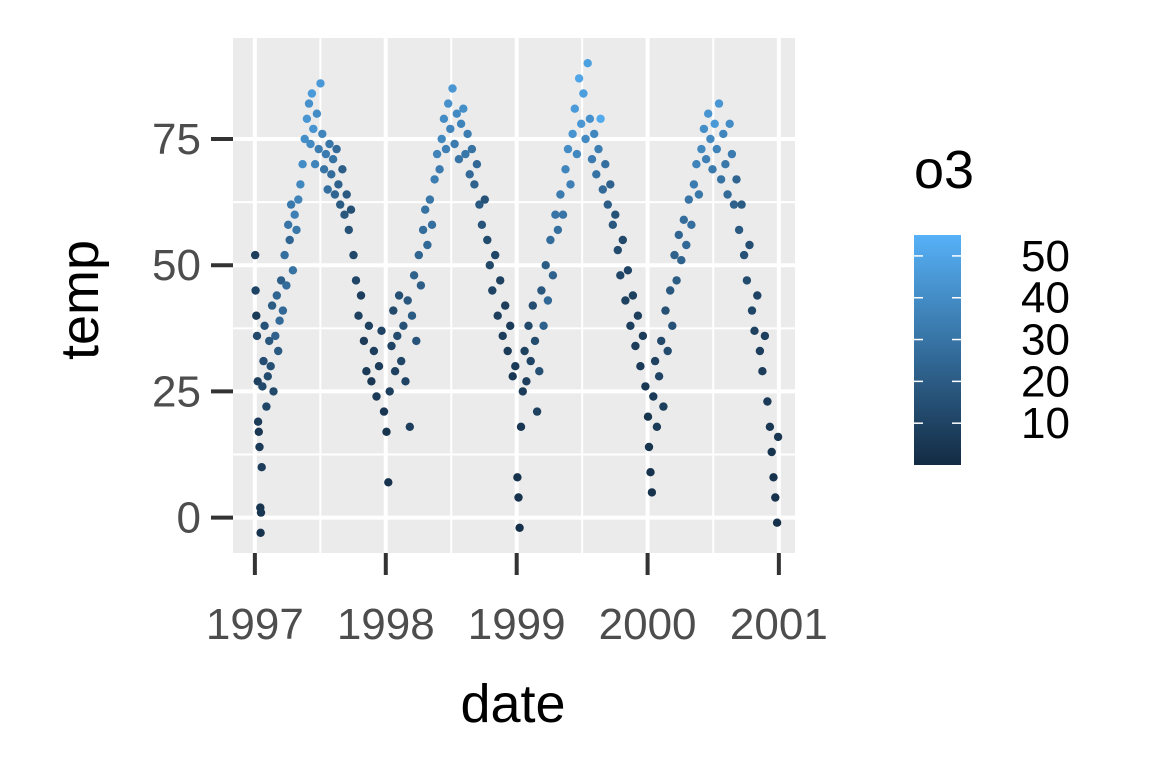 The width and height of the screenshot is (1152, 768). What do you see at coordinates (176, 139) in the screenshot?
I see `y-tick-label: 75` at bounding box center [176, 139].